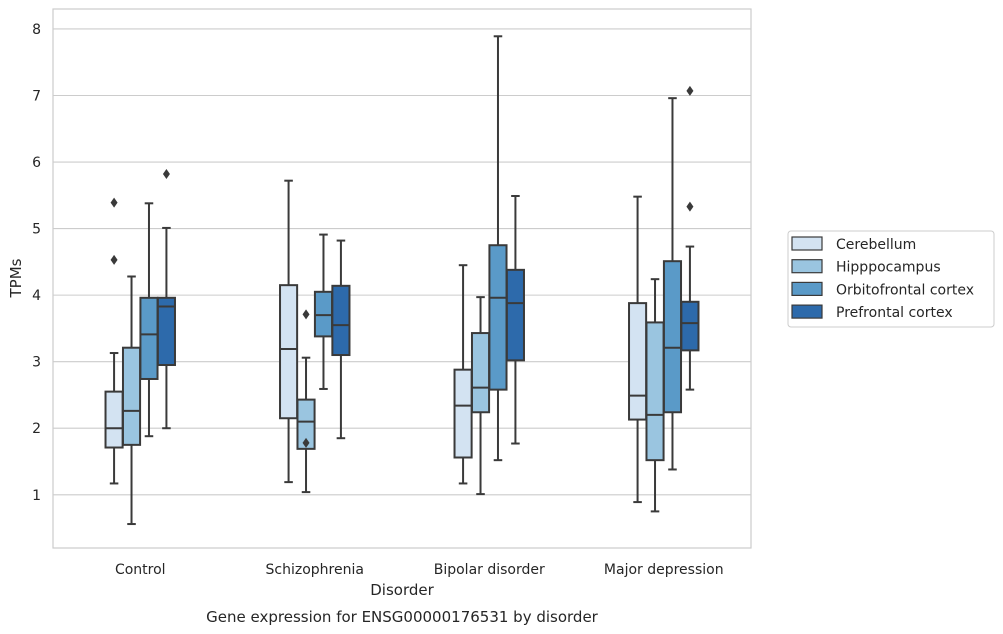 Image resolution: width=1003 pixels, height=634 pixels. I want to click on y-tick-label-4: 4, so click(36, 296).